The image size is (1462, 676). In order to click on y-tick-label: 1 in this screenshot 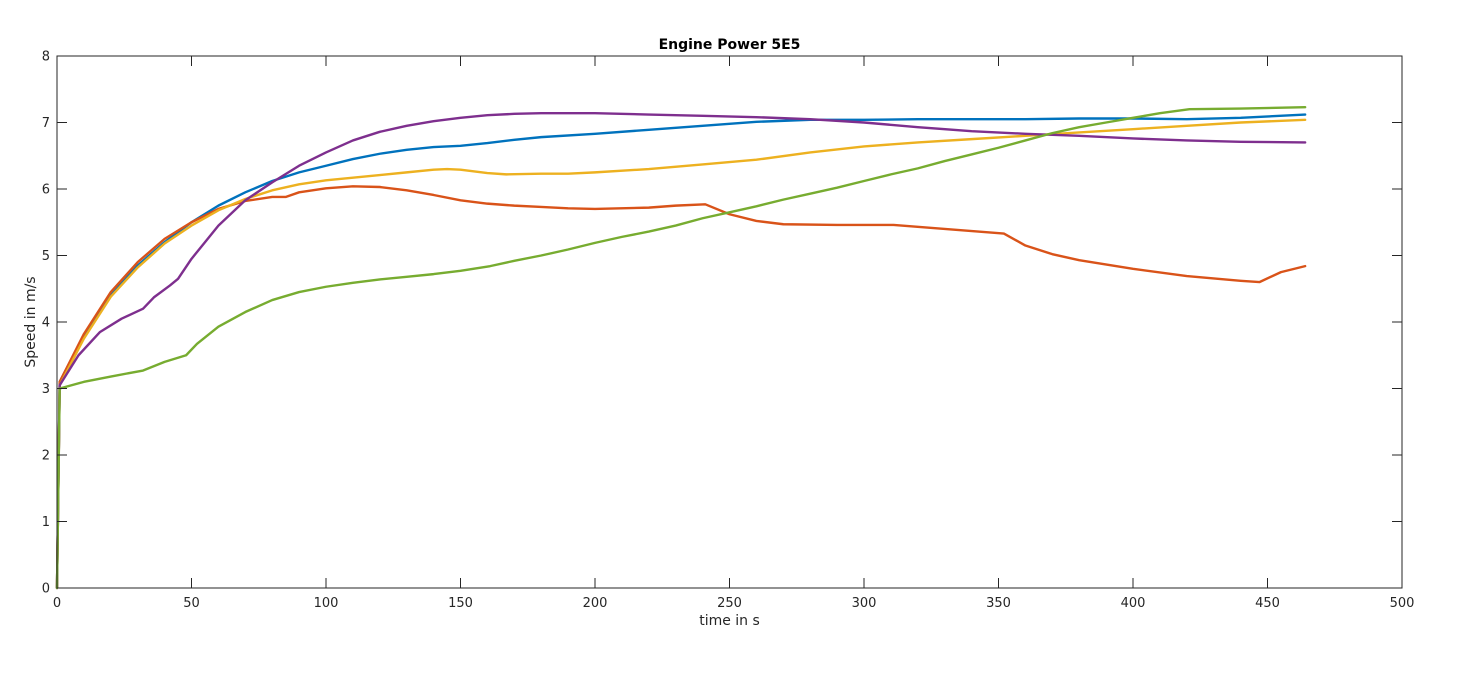, I will do `click(46, 522)`.